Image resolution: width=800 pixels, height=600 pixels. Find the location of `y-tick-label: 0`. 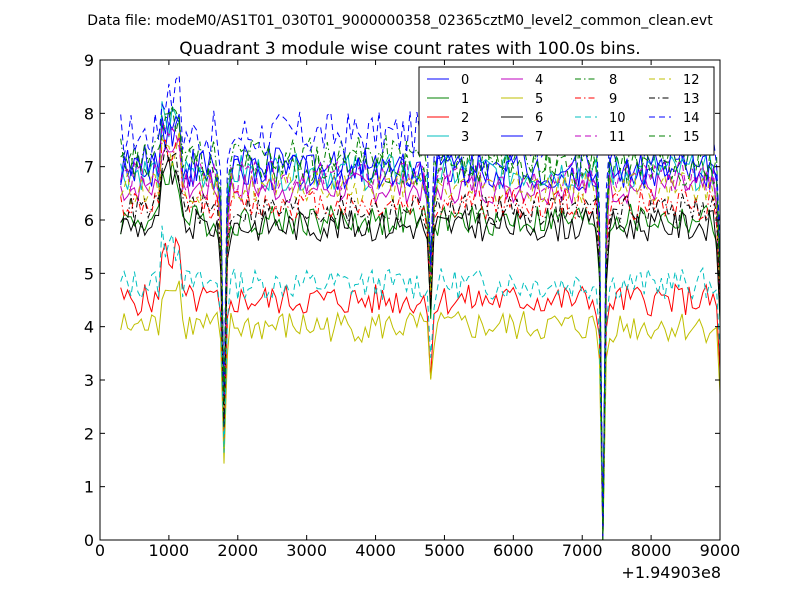

y-tick-label: 0 is located at coordinates (89, 540).